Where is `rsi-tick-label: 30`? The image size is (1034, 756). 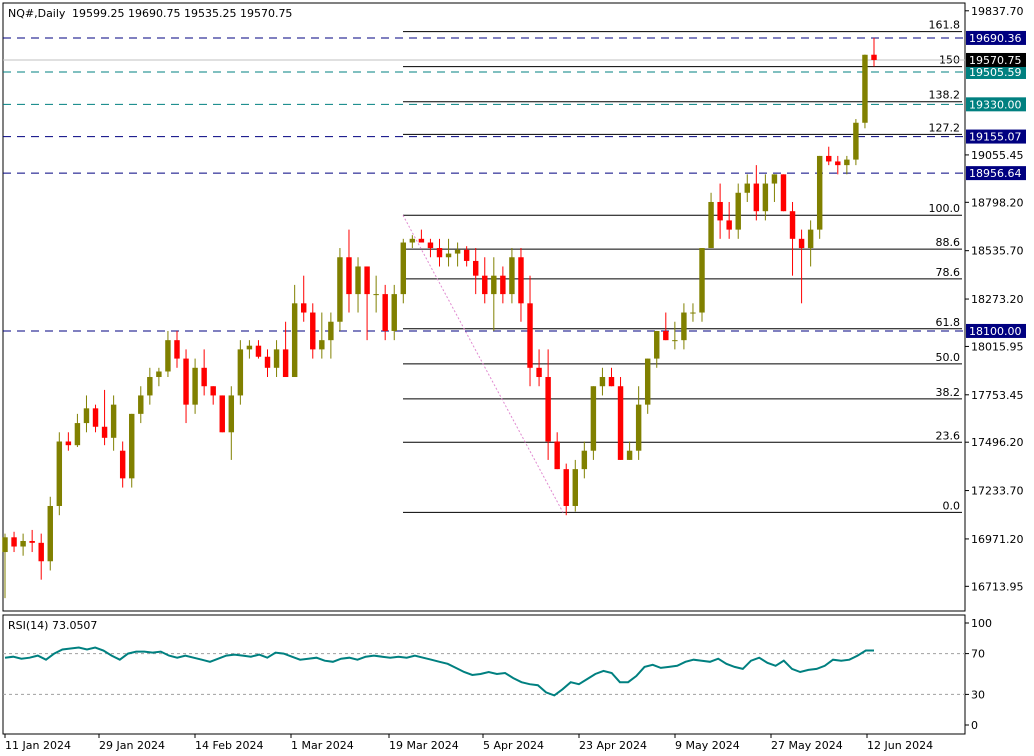
rsi-tick-label: 30 is located at coordinates (978, 694).